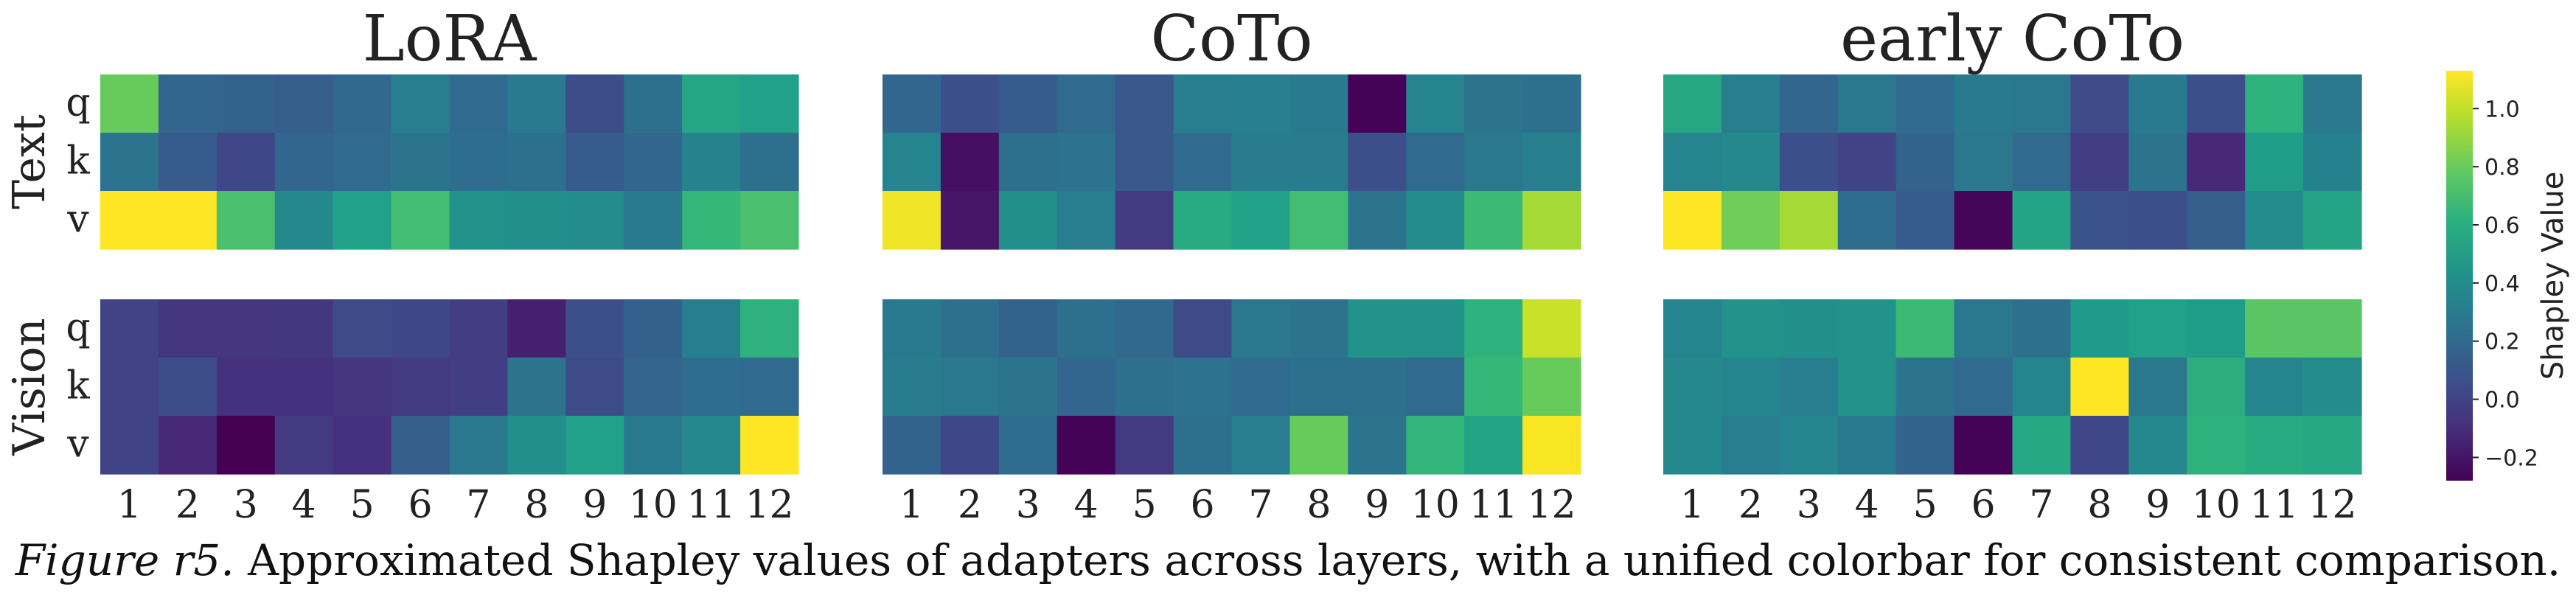 This screenshot has height=606, width=2576. What do you see at coordinates (1087, 505) in the screenshot?
I see `x-tick-coto-4: 4` at bounding box center [1087, 505].